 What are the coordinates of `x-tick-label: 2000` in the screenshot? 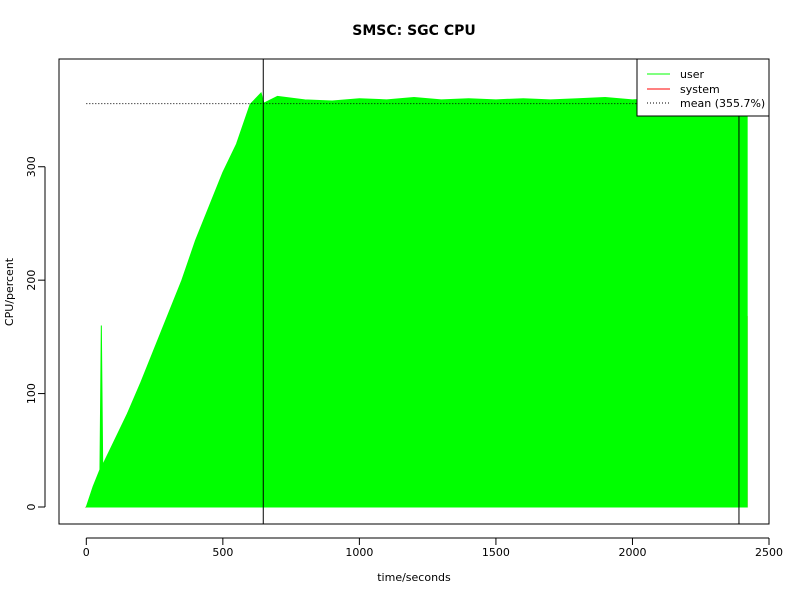 It's located at (632, 552).